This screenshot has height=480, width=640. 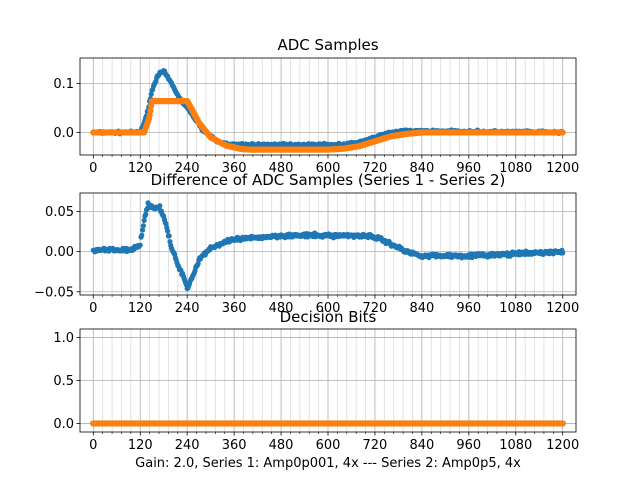 I want to click on y-tick-label: 0.5, so click(x=63, y=381).